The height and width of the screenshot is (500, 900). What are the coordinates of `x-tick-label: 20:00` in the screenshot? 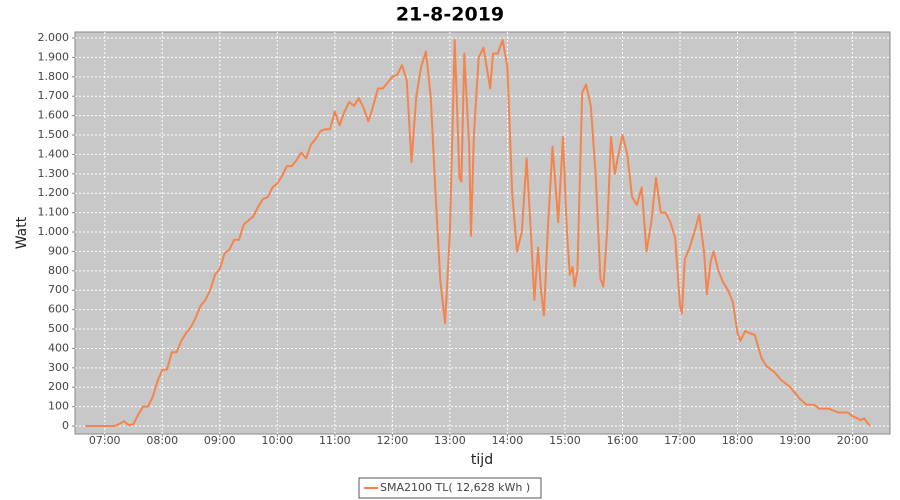 It's located at (853, 440).